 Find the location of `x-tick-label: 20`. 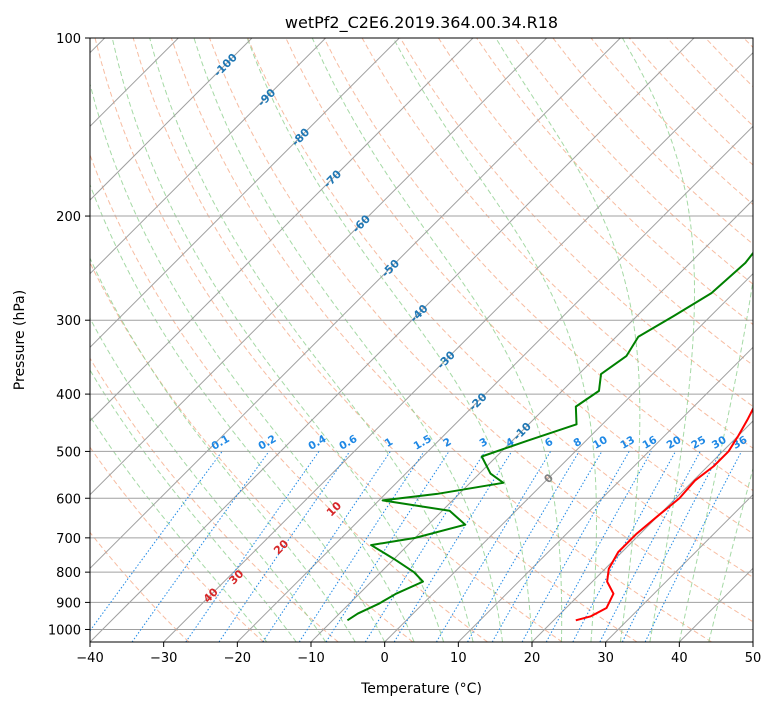

x-tick-label: 20 is located at coordinates (532, 658).